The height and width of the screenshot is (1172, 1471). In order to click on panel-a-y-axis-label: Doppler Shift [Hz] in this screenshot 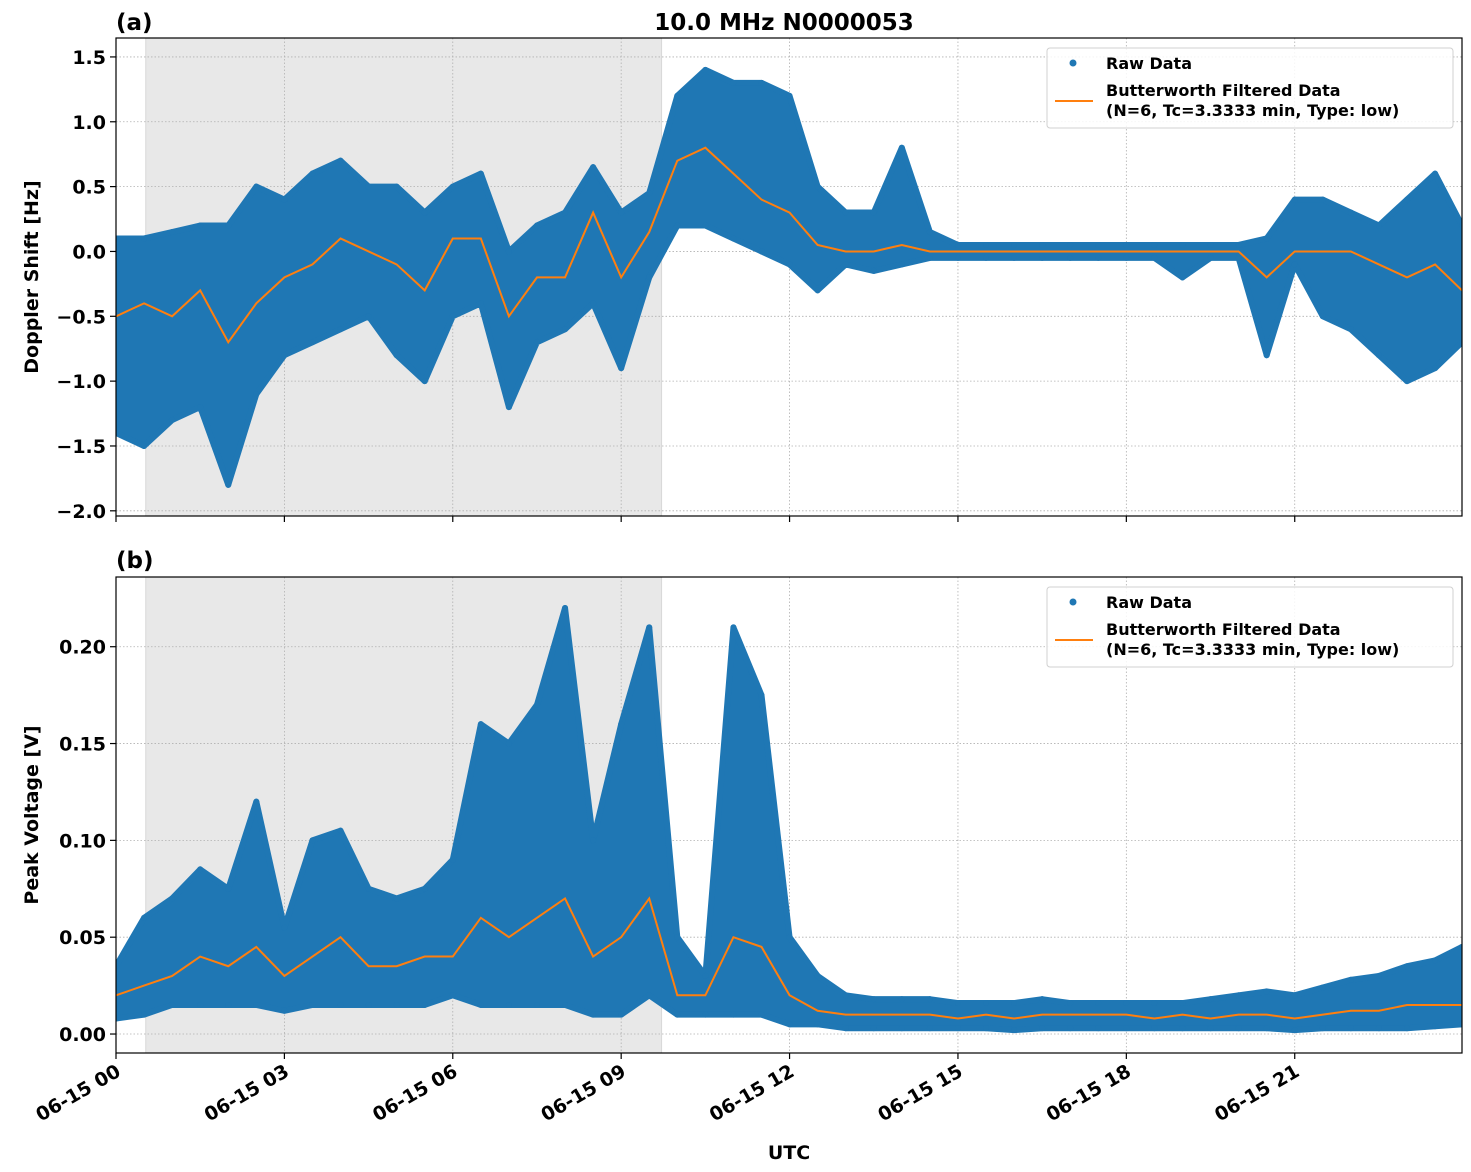, I will do `click(32, 276)`.